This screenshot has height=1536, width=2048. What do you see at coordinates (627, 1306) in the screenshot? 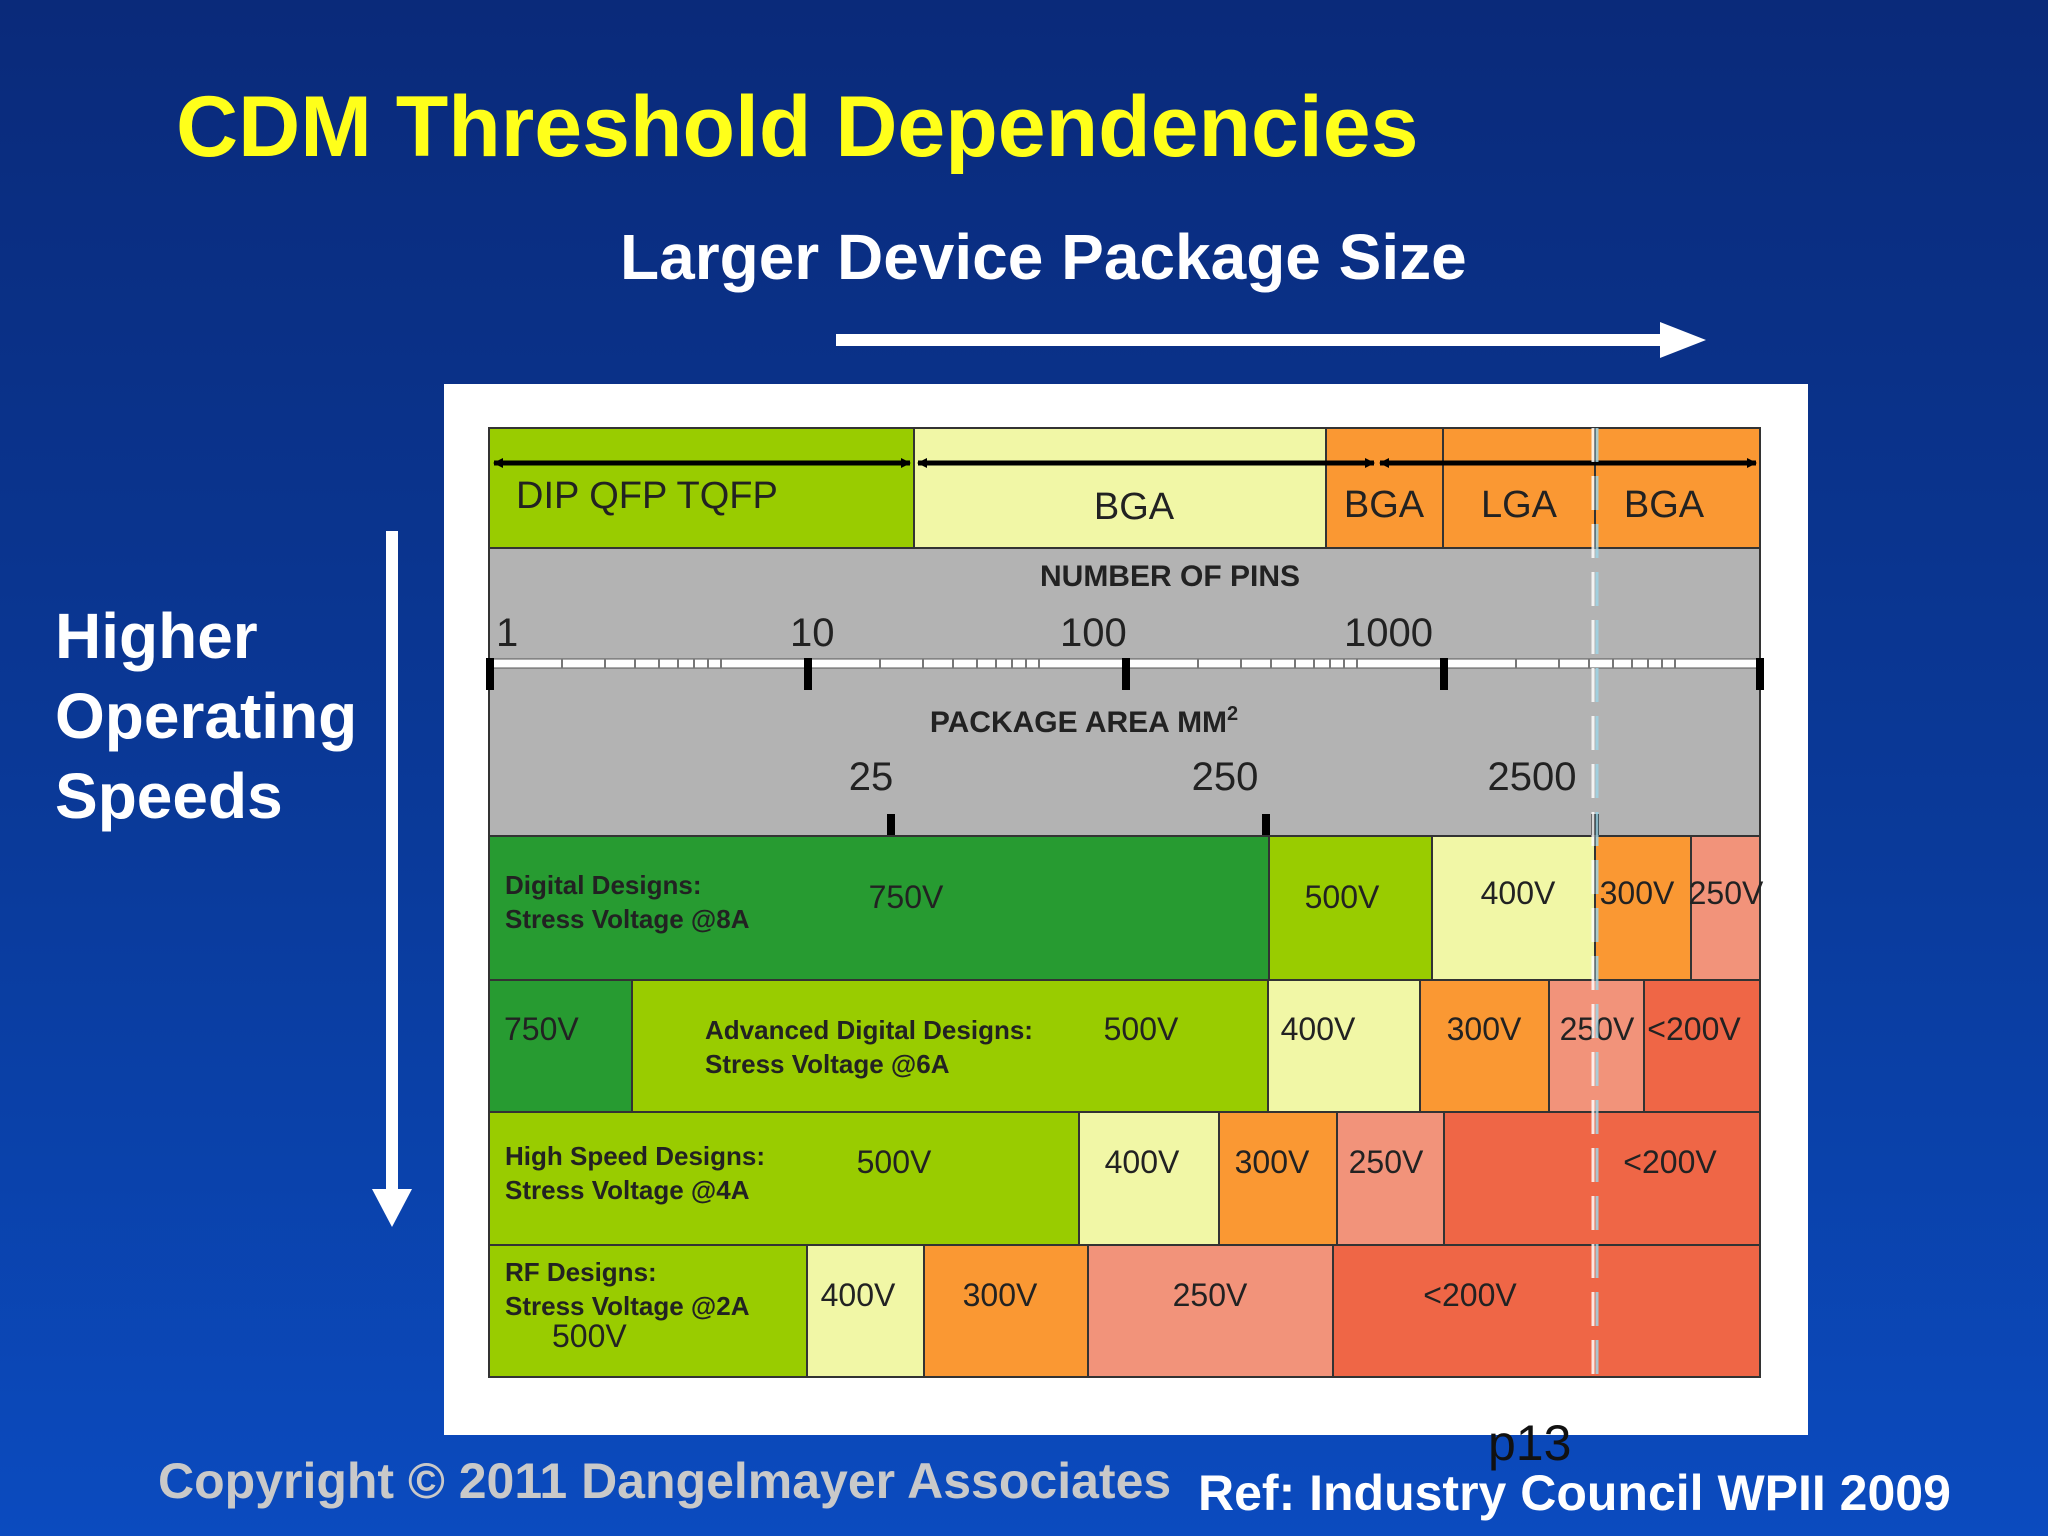
I see `row4-stress: Stress Voltage @2A` at bounding box center [627, 1306].